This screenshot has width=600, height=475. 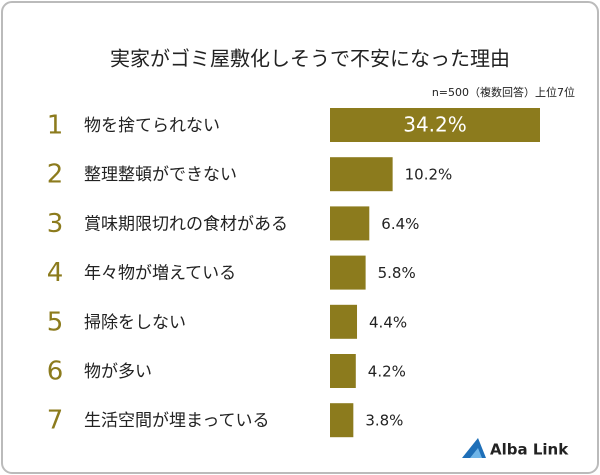 I want to click on category-label: 物が多い, so click(x=118, y=372).